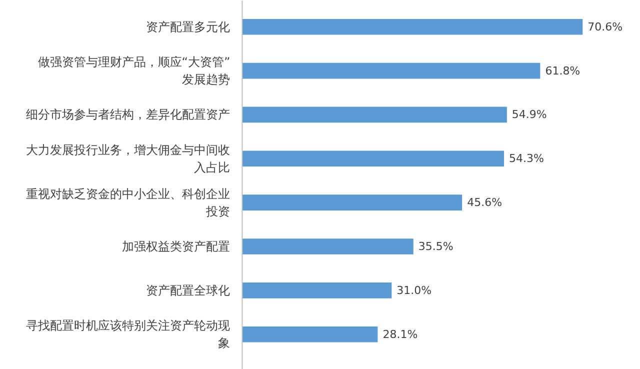 The width and height of the screenshot is (640, 369). I want to click on data-label: 61.8%, so click(562, 71).